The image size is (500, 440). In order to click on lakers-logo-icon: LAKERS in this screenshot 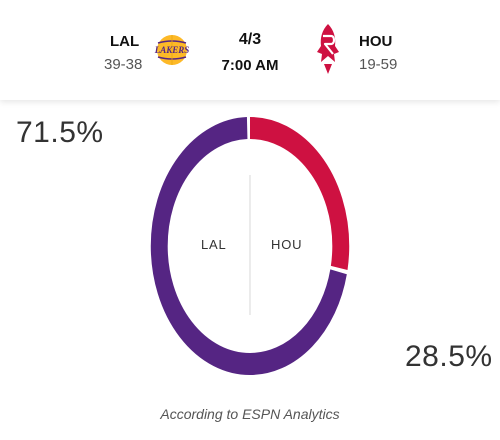, I will do `click(172, 50)`.